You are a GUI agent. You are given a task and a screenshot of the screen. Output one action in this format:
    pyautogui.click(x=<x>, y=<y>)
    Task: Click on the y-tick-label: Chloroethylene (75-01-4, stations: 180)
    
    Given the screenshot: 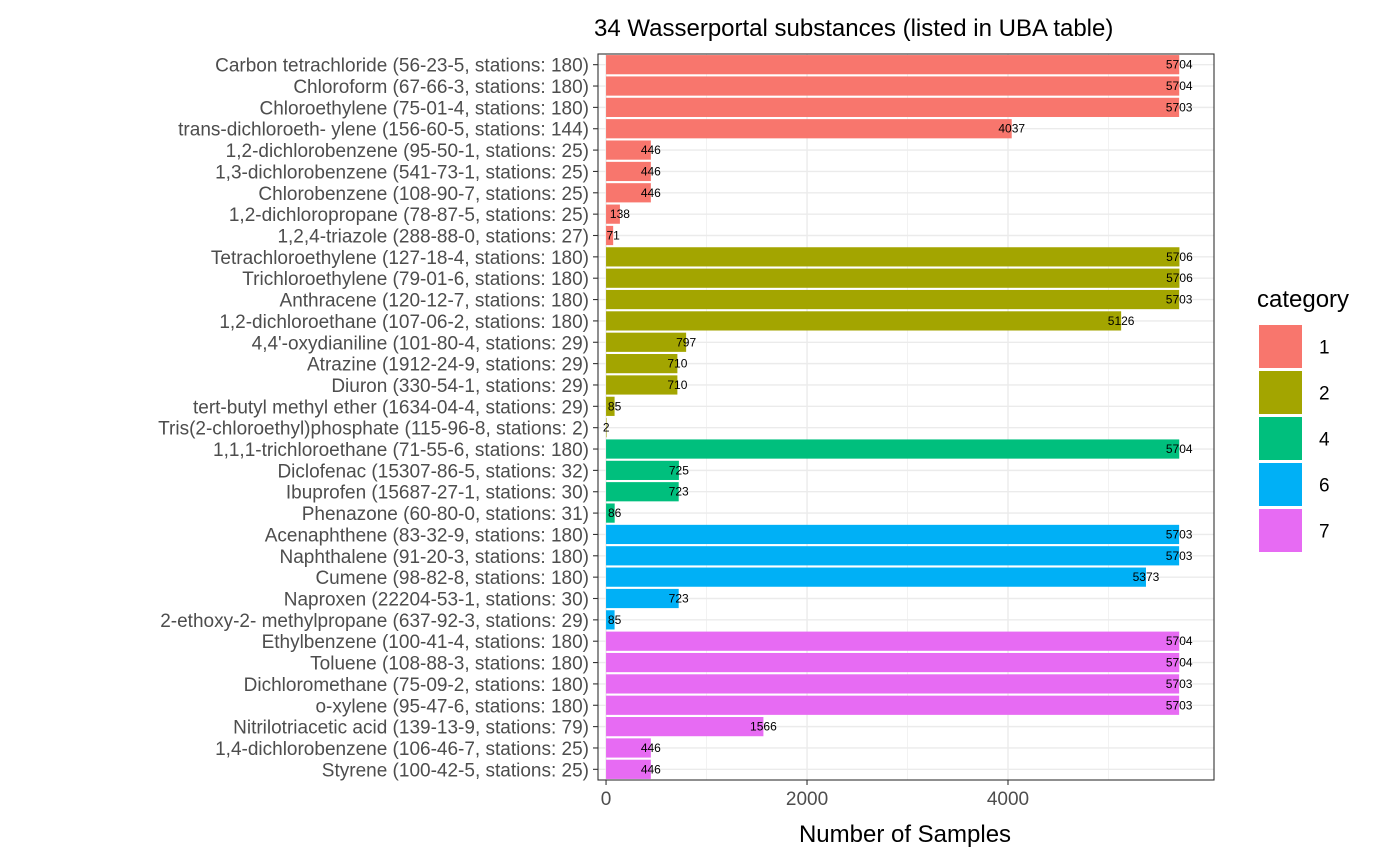 What is the action you would take?
    pyautogui.click(x=424, y=108)
    